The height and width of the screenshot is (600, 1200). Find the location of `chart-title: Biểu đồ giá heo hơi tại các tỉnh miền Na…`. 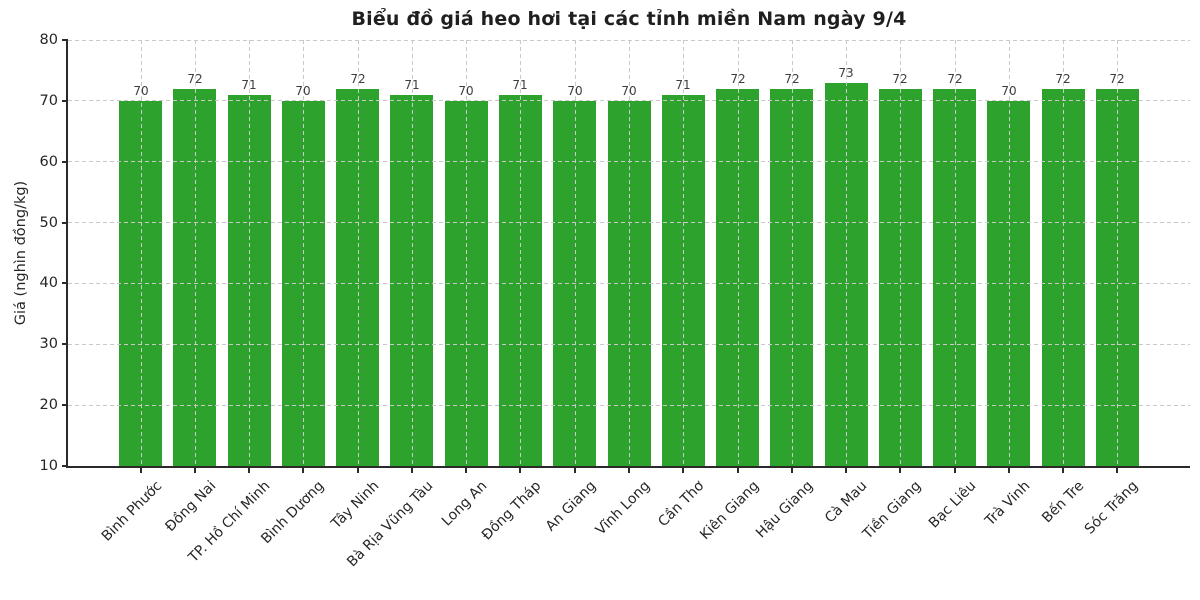

chart-title: Biểu đồ giá heo hơi tại các tỉnh miền Na… is located at coordinates (629, 19).